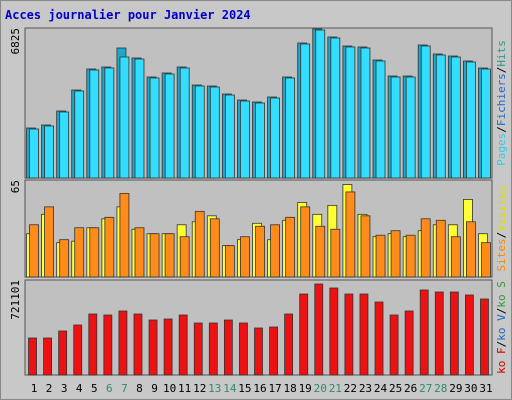 This screenshot has width=512, height=400. I want to click on legend-entry: Hits, so click(501, 53).